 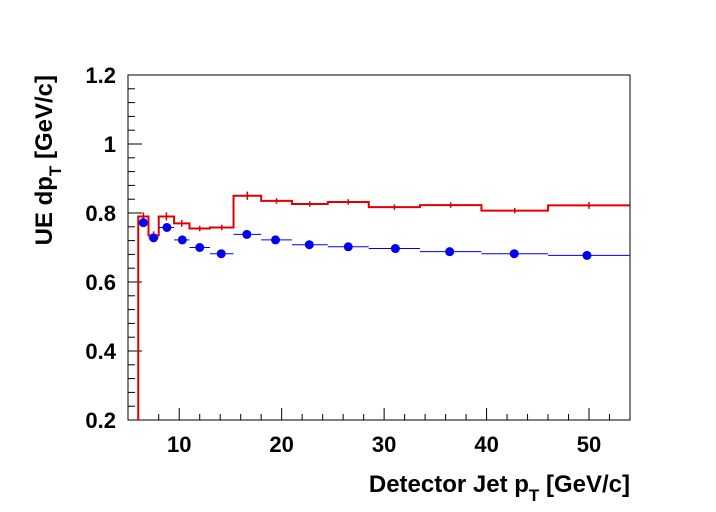 I want to click on x-axis-ticks, so click(x=384, y=414).